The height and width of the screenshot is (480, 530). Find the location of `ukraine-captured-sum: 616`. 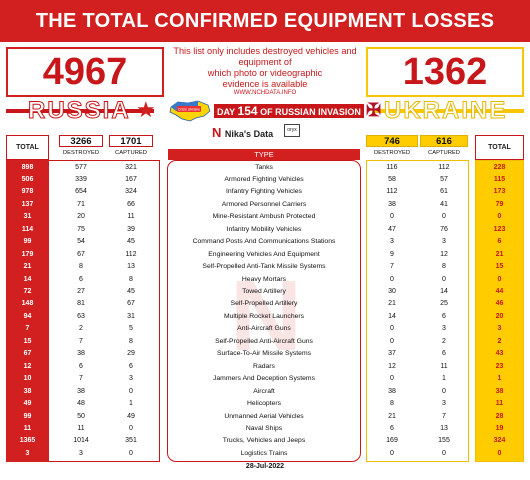

ukraine-captured-sum: 616 is located at coordinates (444, 141).